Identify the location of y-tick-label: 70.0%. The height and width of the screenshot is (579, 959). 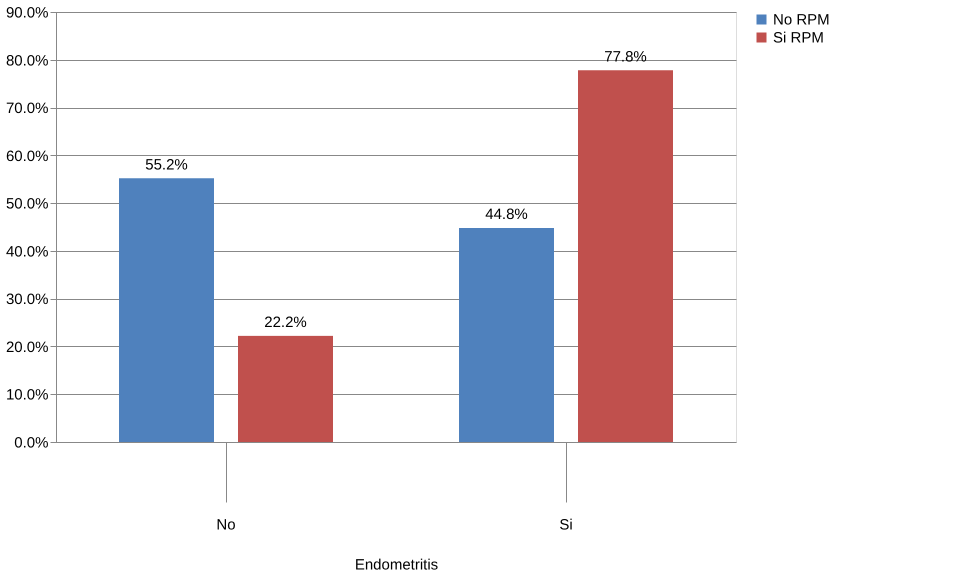
(27, 109).